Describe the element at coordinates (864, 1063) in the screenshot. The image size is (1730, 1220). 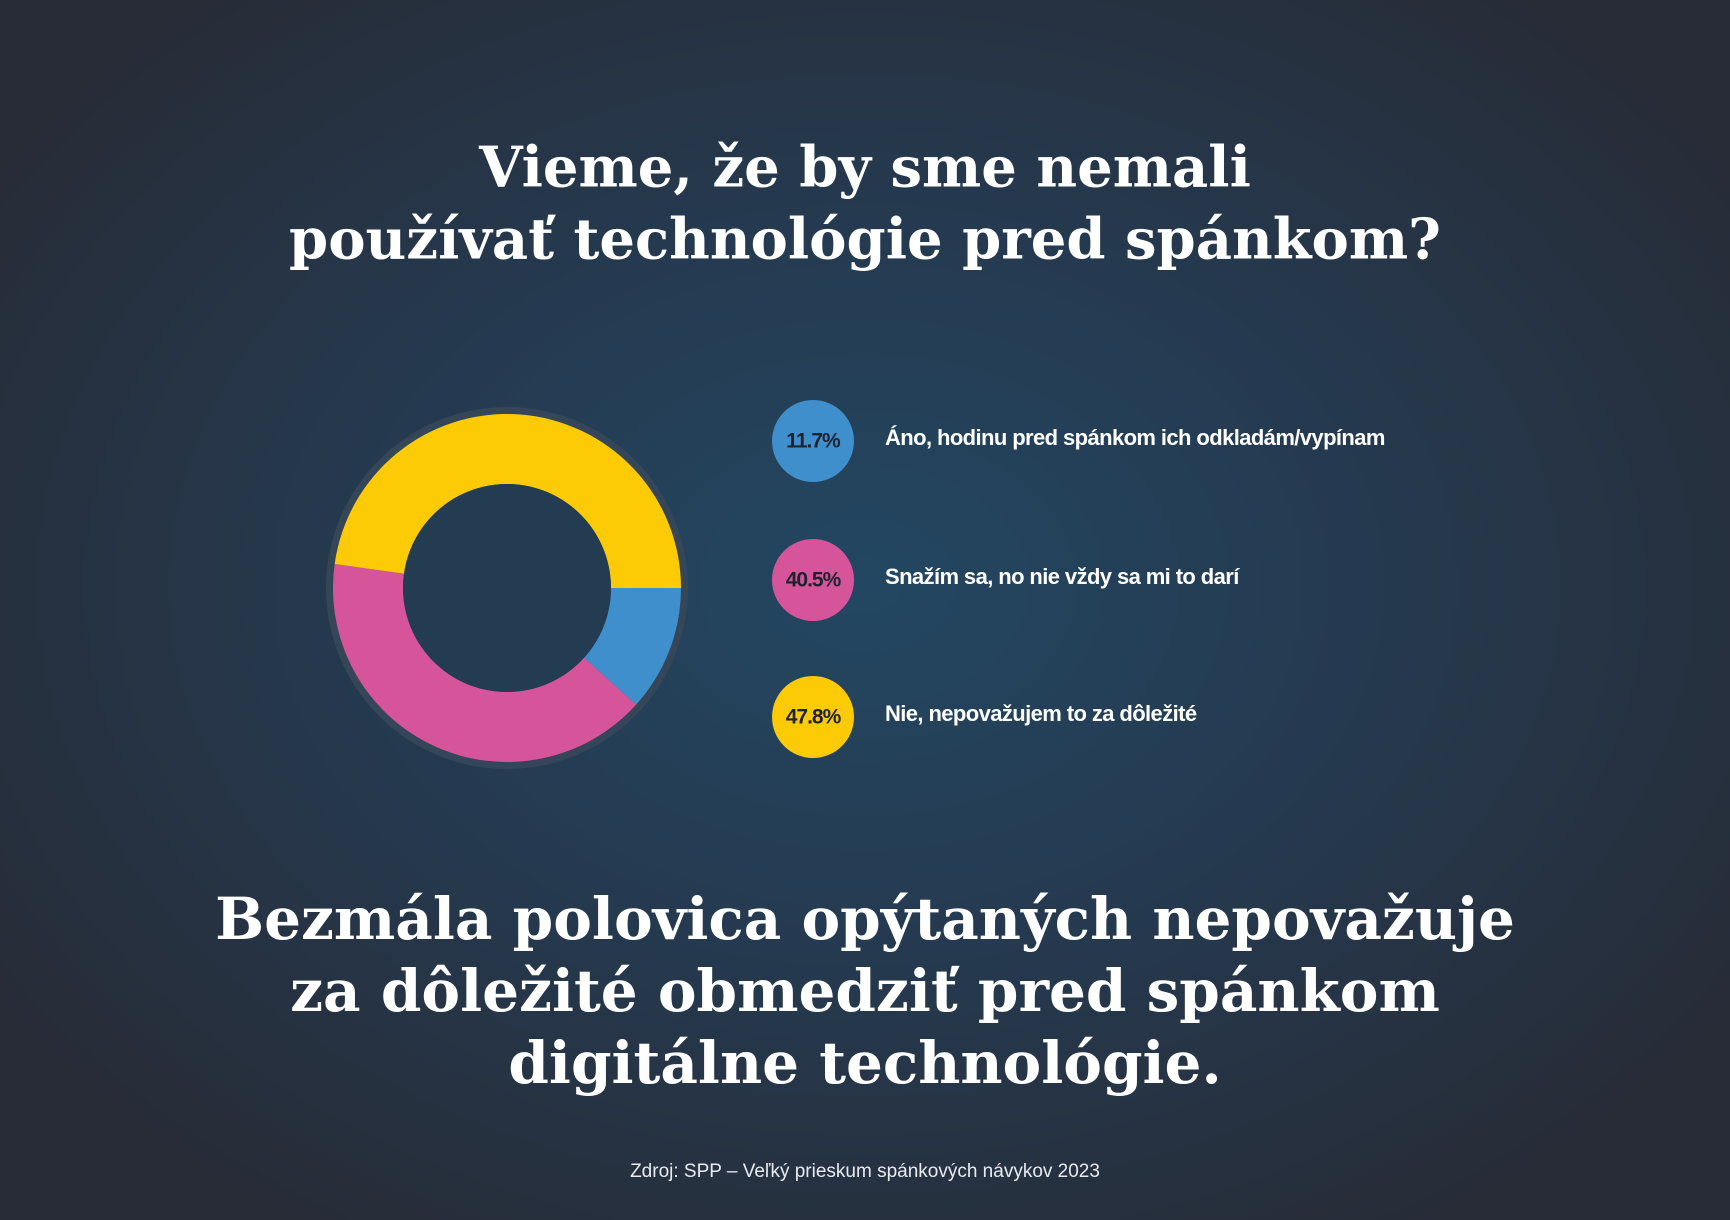
I see `annotation: digitálne technológie.` at that location.